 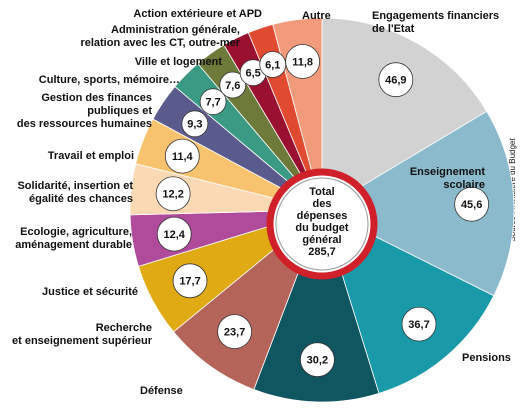 I want to click on center-text: du budget, so click(x=321, y=228).